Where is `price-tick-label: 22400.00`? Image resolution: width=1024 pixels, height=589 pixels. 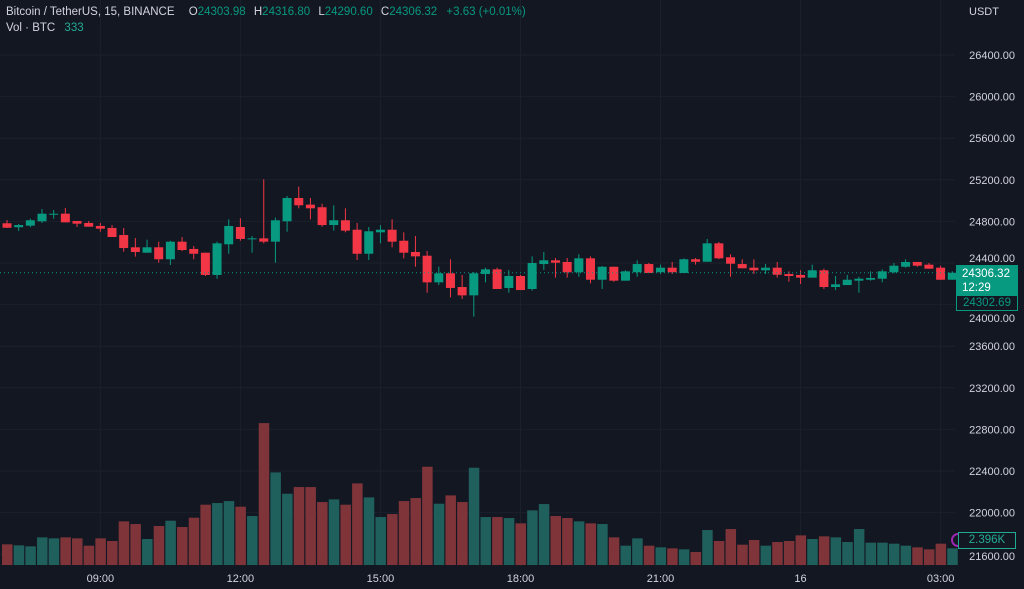
price-tick-label: 22400.00 is located at coordinates (992, 472).